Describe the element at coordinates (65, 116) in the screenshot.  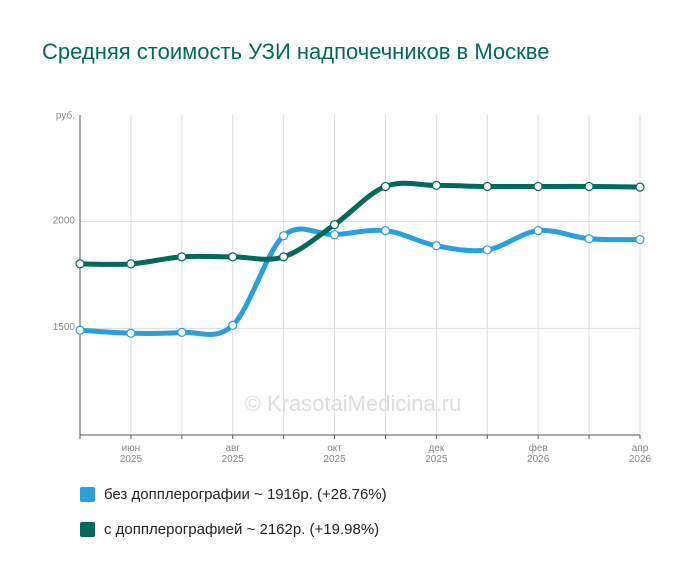
I see `y-unit: руб.` at that location.